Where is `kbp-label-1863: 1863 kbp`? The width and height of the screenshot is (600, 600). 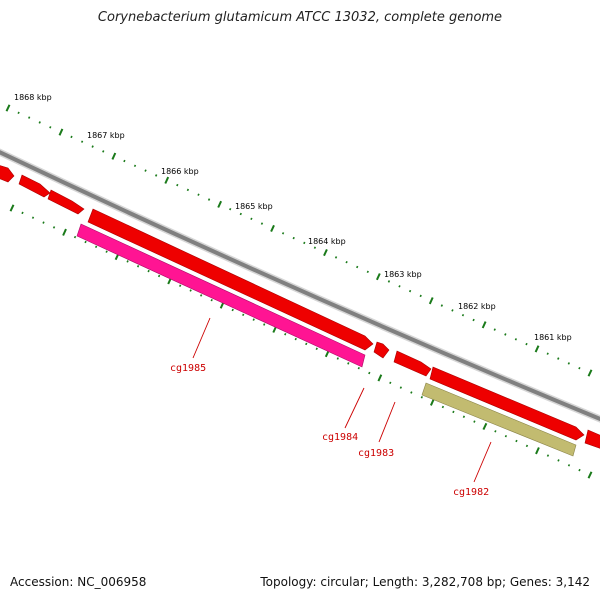 kbp-label-1863: 1863 kbp is located at coordinates (403, 274).